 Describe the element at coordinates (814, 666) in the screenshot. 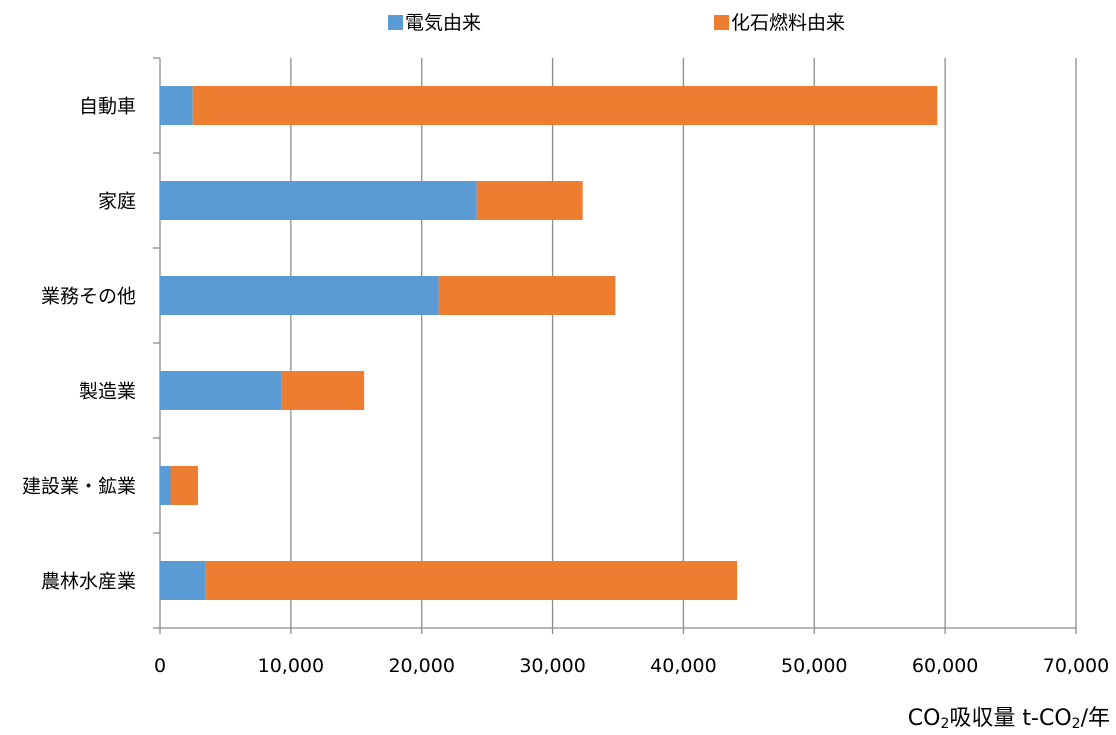

I see `x-tick-label: 50,000` at that location.